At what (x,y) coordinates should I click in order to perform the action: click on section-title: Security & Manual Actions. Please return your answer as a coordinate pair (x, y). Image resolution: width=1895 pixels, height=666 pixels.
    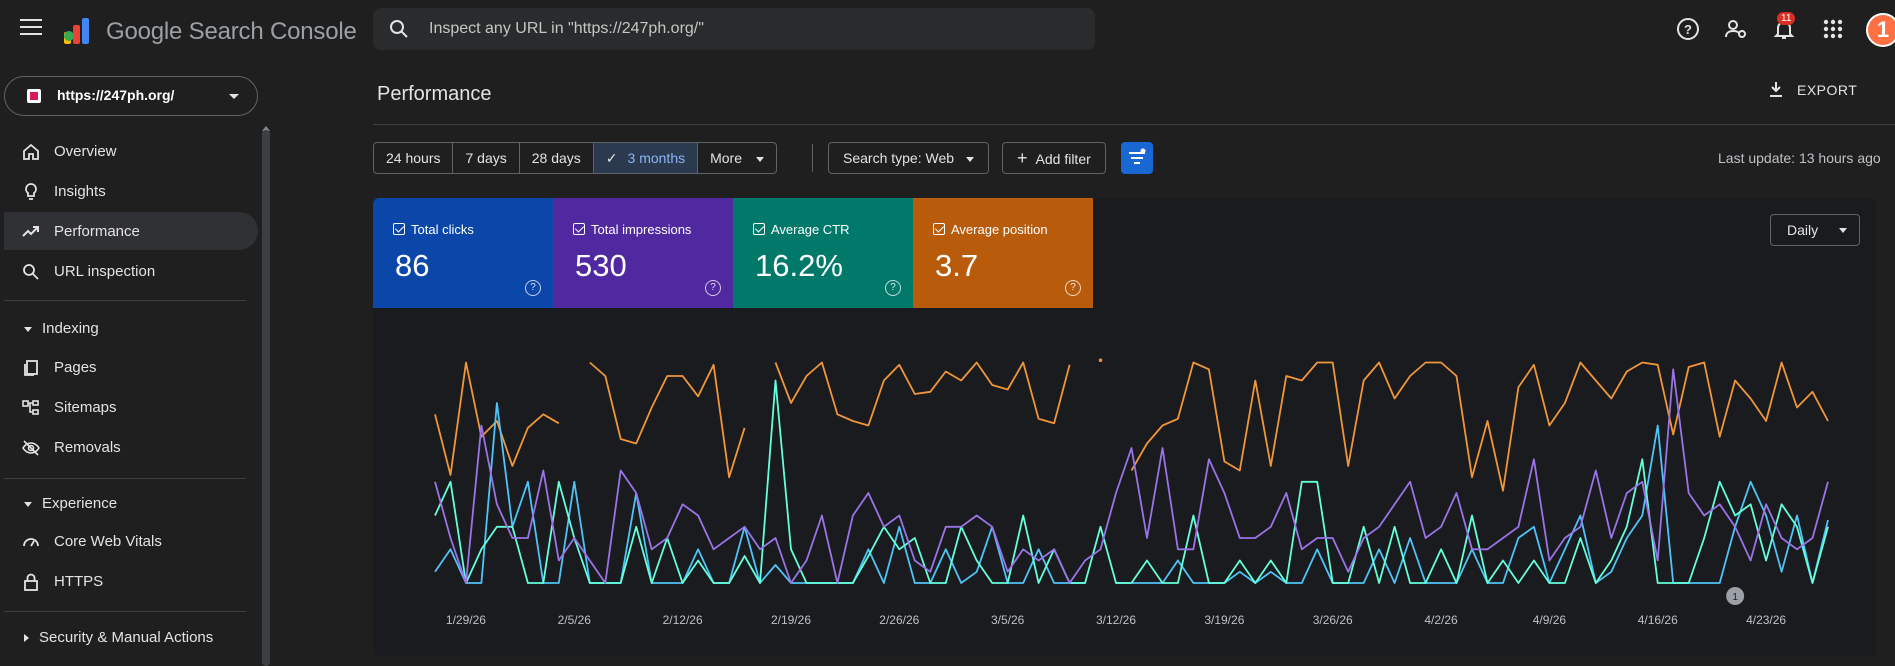
    Looking at the image, I should click on (126, 637).